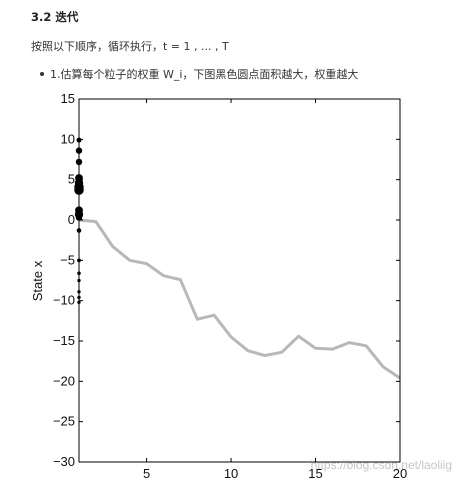 The height and width of the screenshot is (484, 460). Describe the element at coordinates (64, 421) in the screenshot. I see `y-tick-label: −25` at that location.